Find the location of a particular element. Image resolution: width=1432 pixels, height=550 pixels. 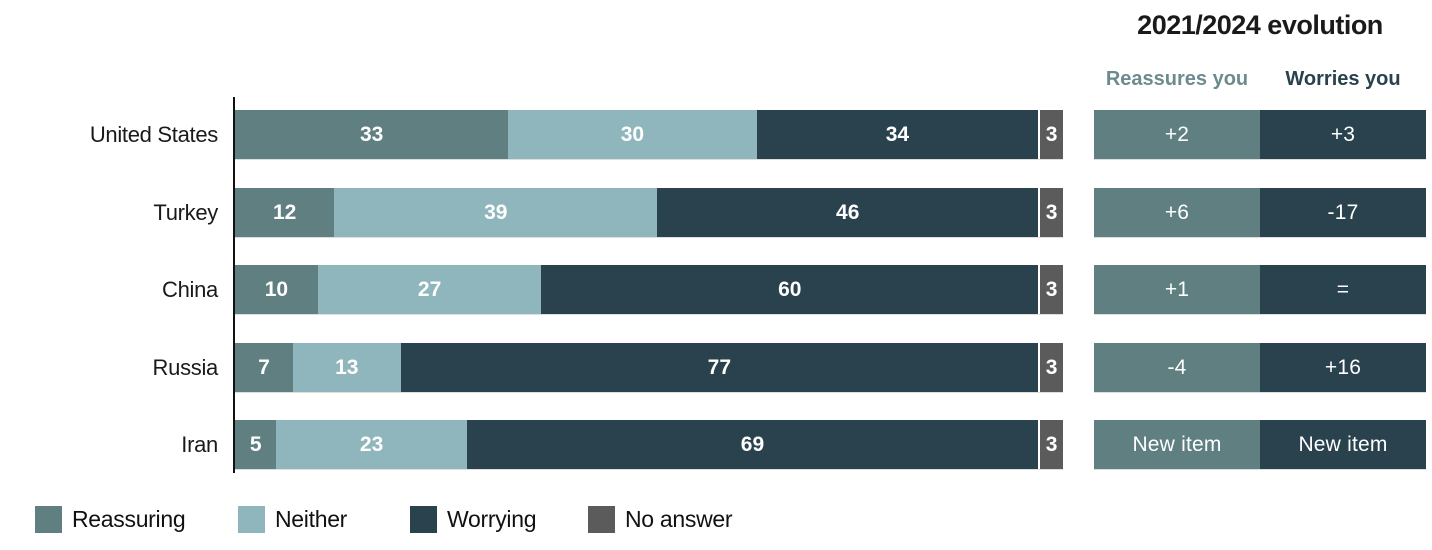

bar-segment-worrying: 77 is located at coordinates (719, 367).